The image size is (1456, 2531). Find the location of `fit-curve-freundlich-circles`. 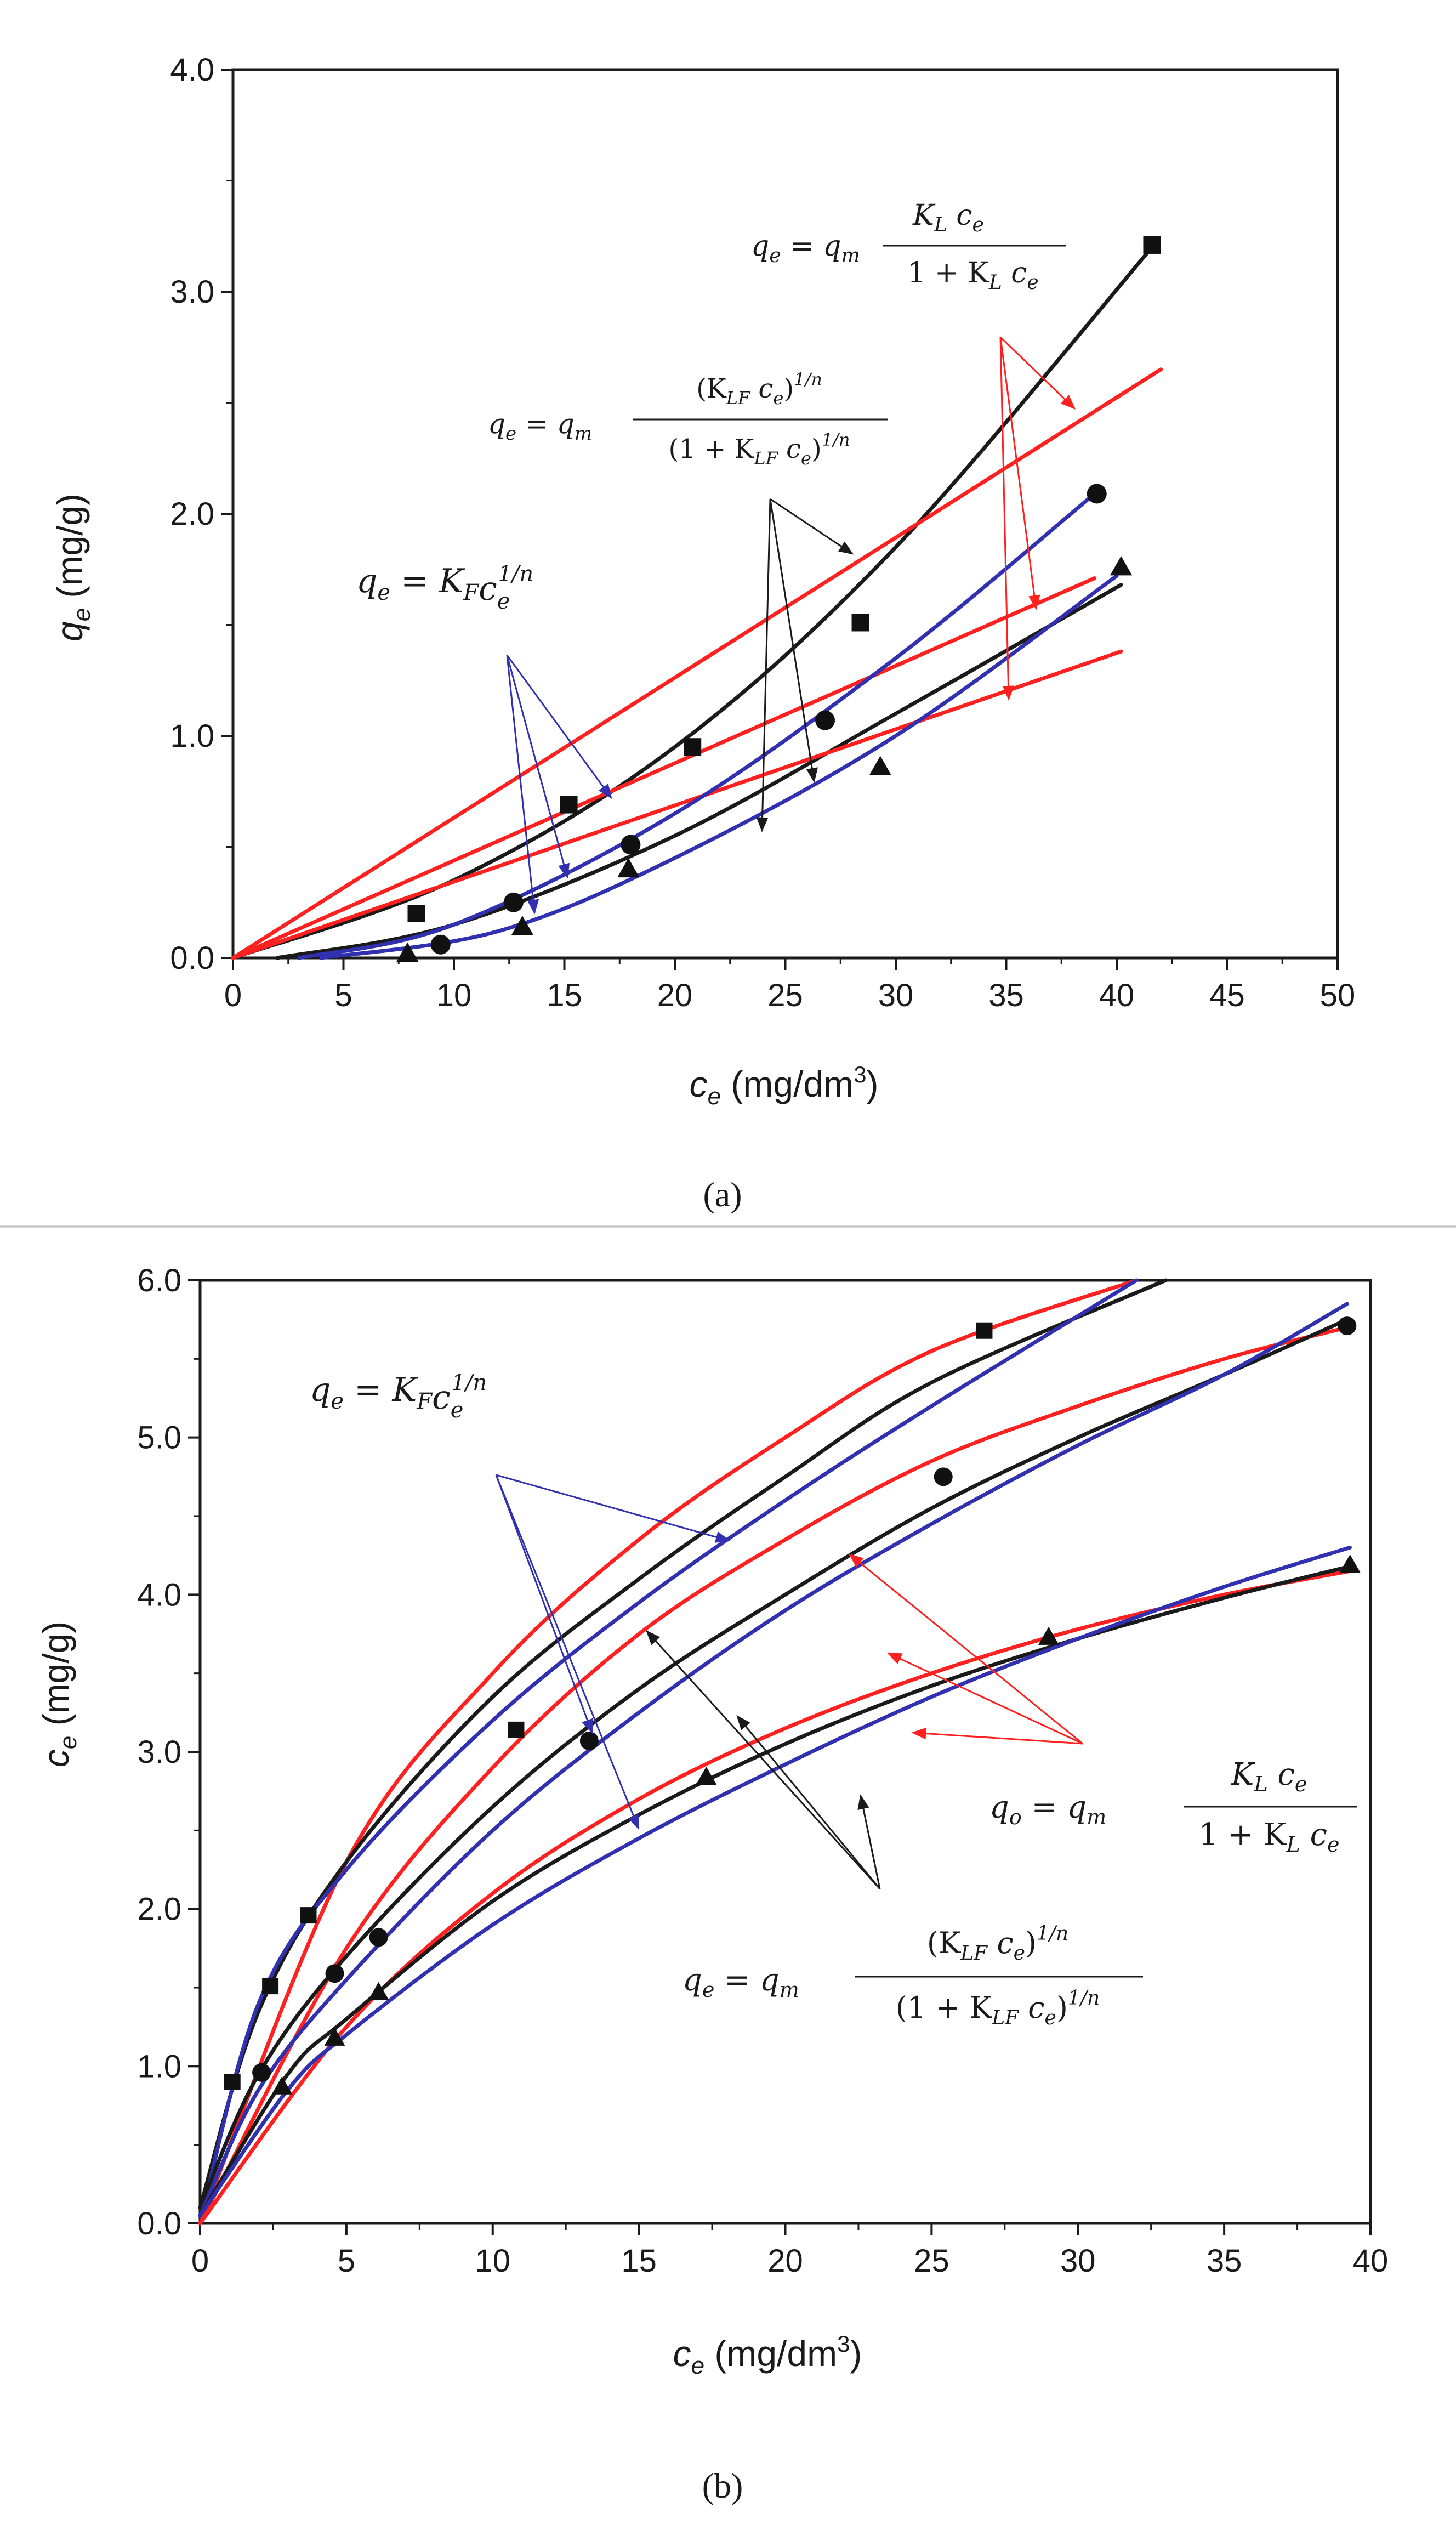

fit-curve-freundlich-circles is located at coordinates (664, 768).